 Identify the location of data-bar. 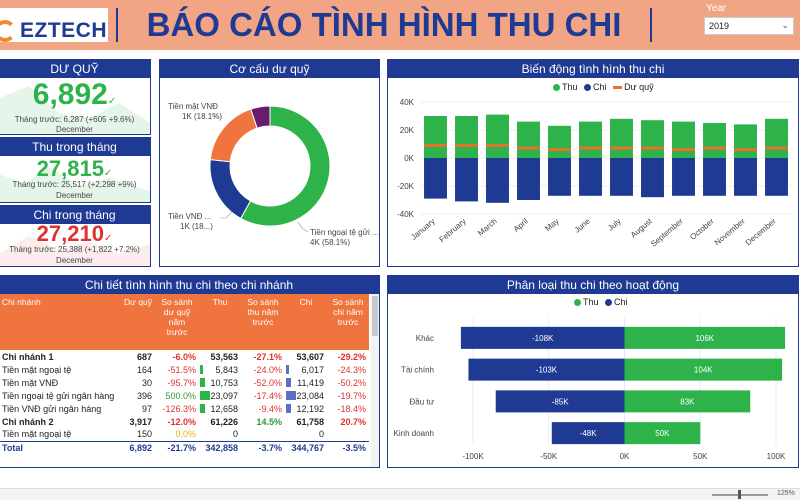
(205, 395).